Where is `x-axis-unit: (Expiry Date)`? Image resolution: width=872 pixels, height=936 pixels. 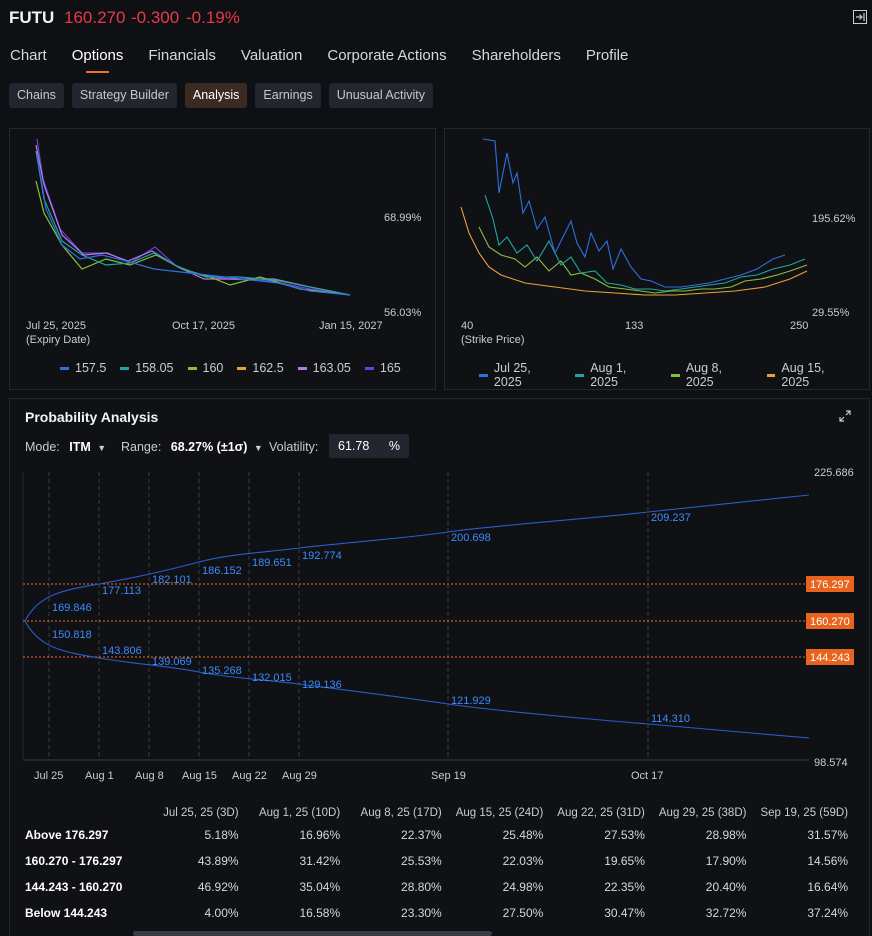 x-axis-unit: (Expiry Date) is located at coordinates (58, 340).